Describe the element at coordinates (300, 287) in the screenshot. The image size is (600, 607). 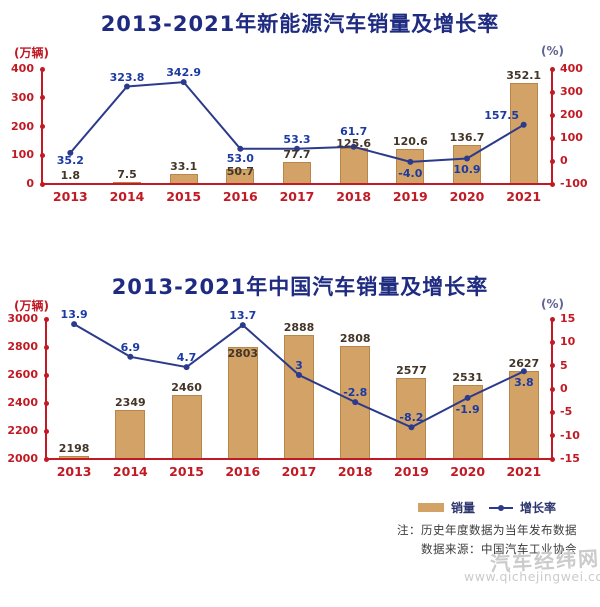
I see `chart2-title: 2013-2021年中国汽车销量及增长率` at that location.